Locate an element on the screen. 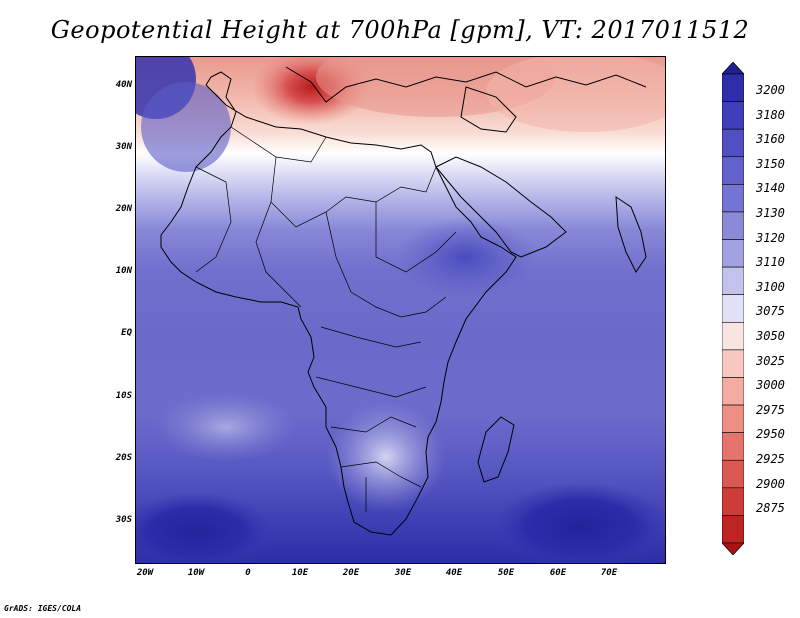  light-area-south-atlantic is located at coordinates (226, 427).